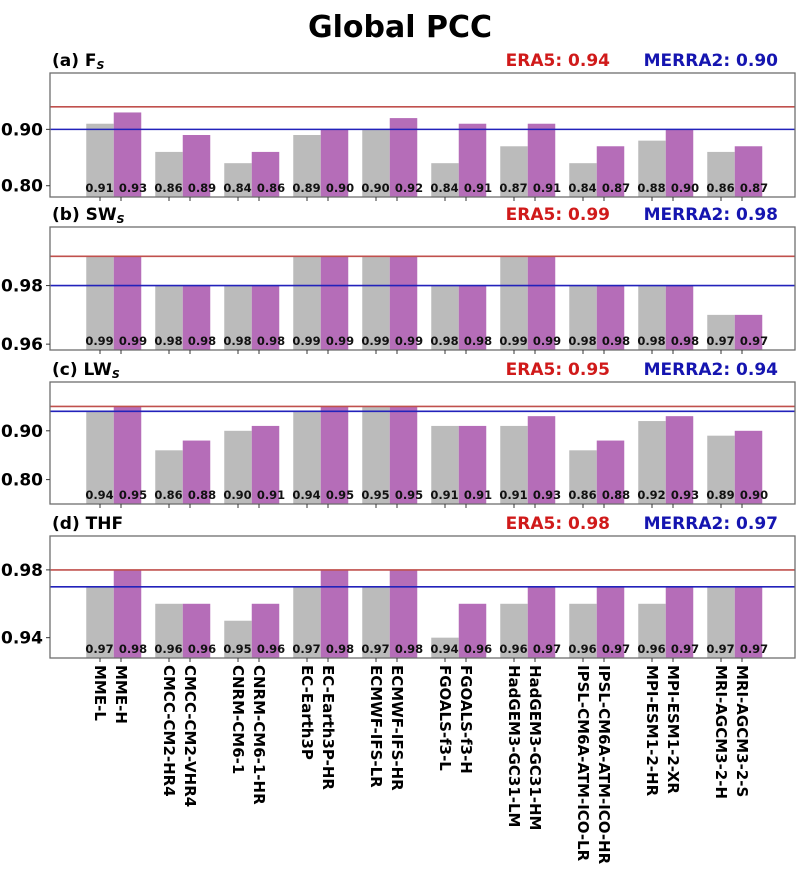  Describe the element at coordinates (87, 524) in the screenshot. I see `panel-title: (d) THF` at that location.